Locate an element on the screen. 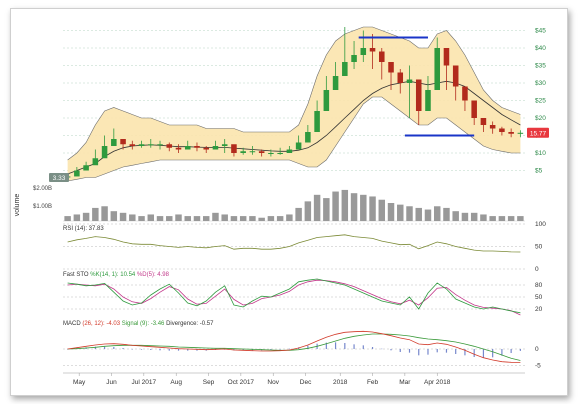  macd-panel: 0 -5 is located at coordinates (302, 350).